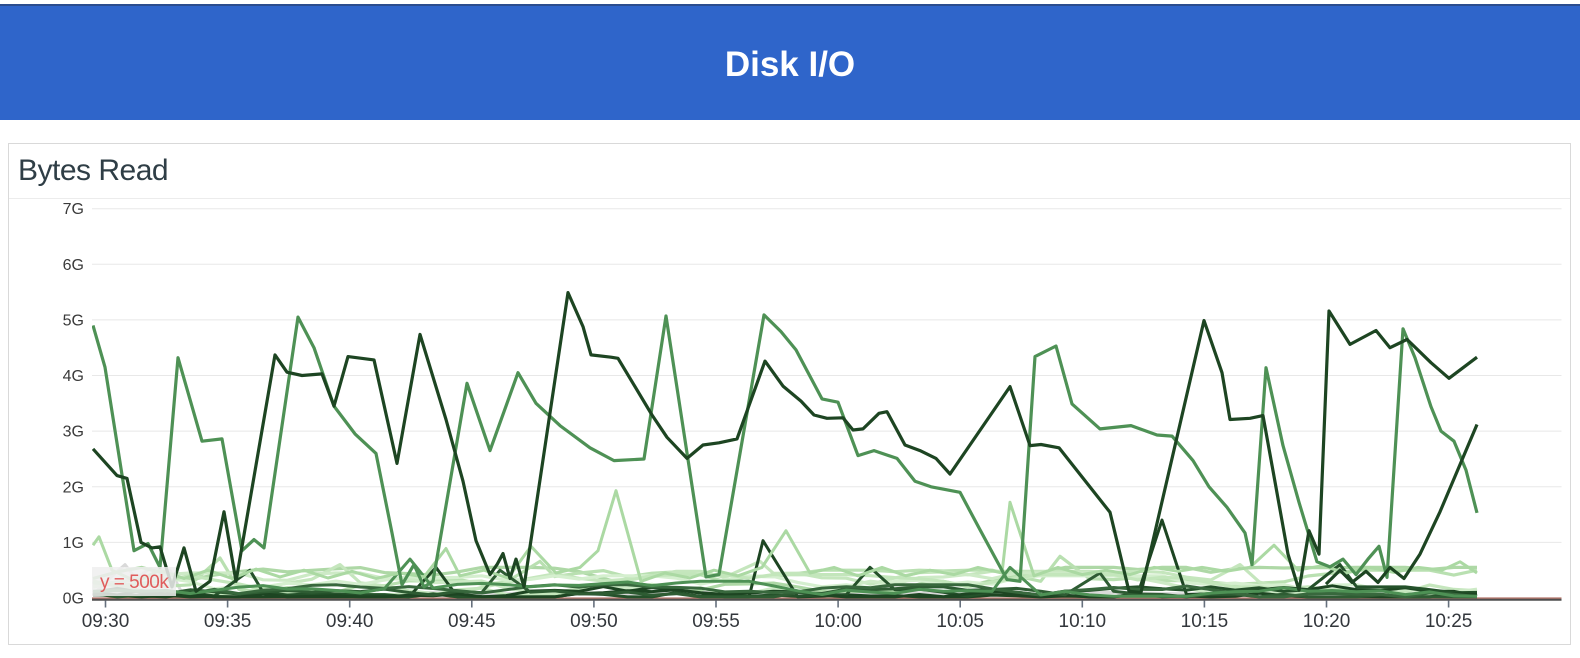 Image resolution: width=1580 pixels, height=658 pixels. Describe the element at coordinates (73, 543) in the screenshot. I see `svg-text: 1G` at that location.